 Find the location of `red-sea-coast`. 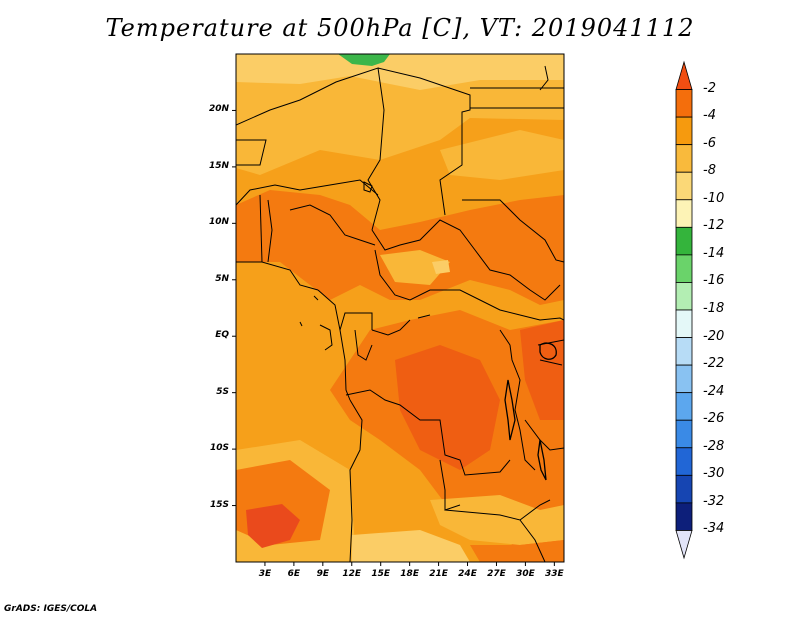

red-sea-coast is located at coordinates (544, 78).